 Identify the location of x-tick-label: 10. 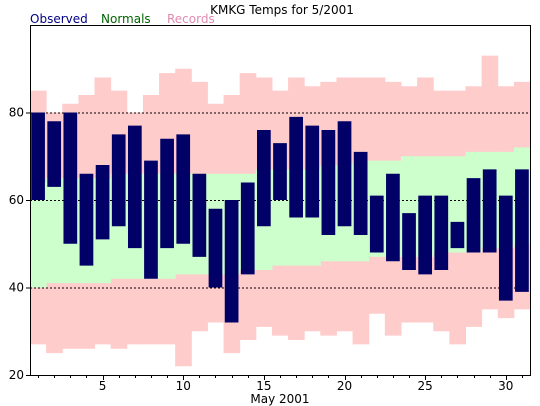
(183, 386).